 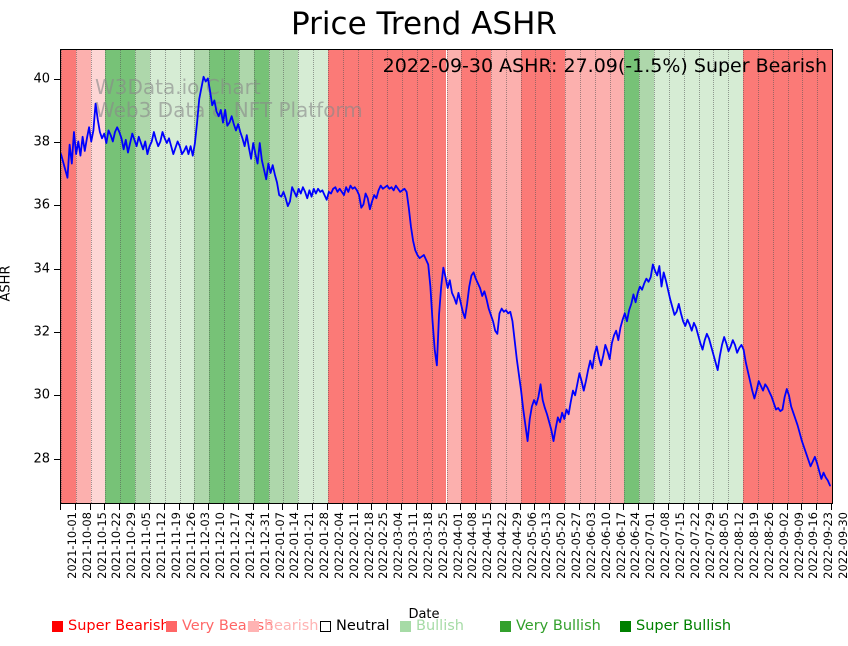 What do you see at coordinates (590, 545) in the screenshot?
I see `x-axis-tick-label: 2022-06-03` at bounding box center [590, 545].